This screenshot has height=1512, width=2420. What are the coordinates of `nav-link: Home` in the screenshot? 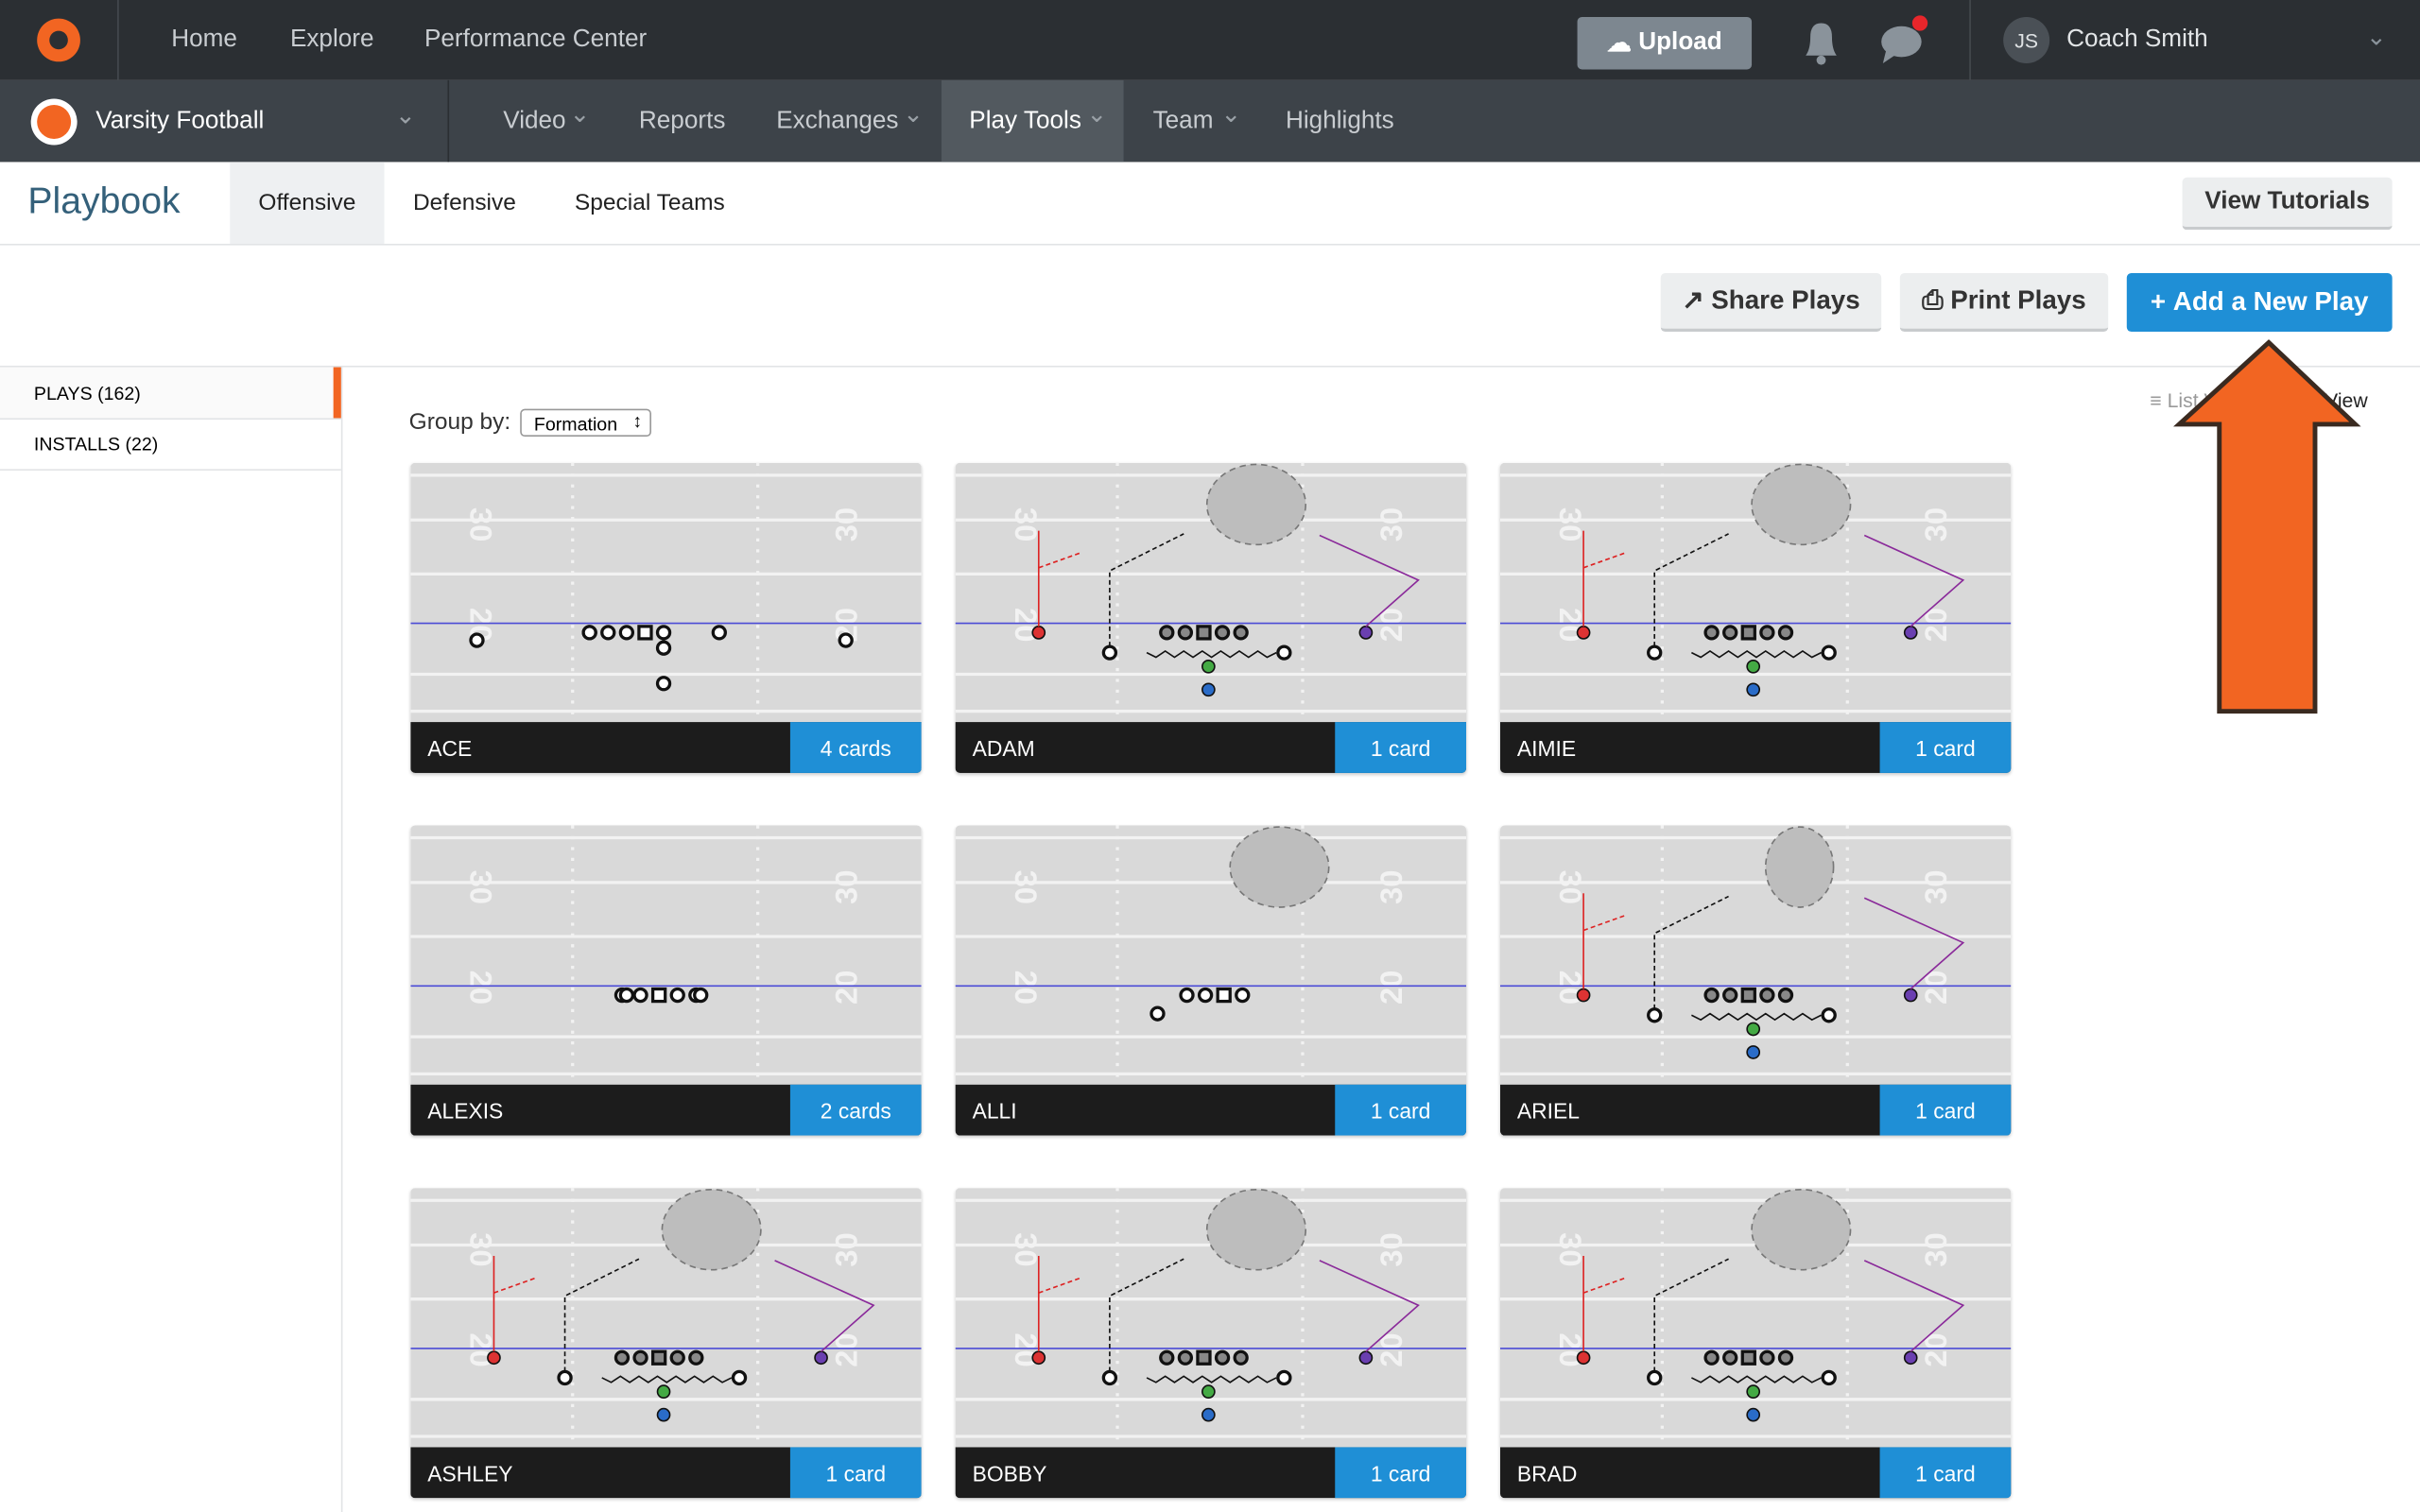 It's located at (204, 39).